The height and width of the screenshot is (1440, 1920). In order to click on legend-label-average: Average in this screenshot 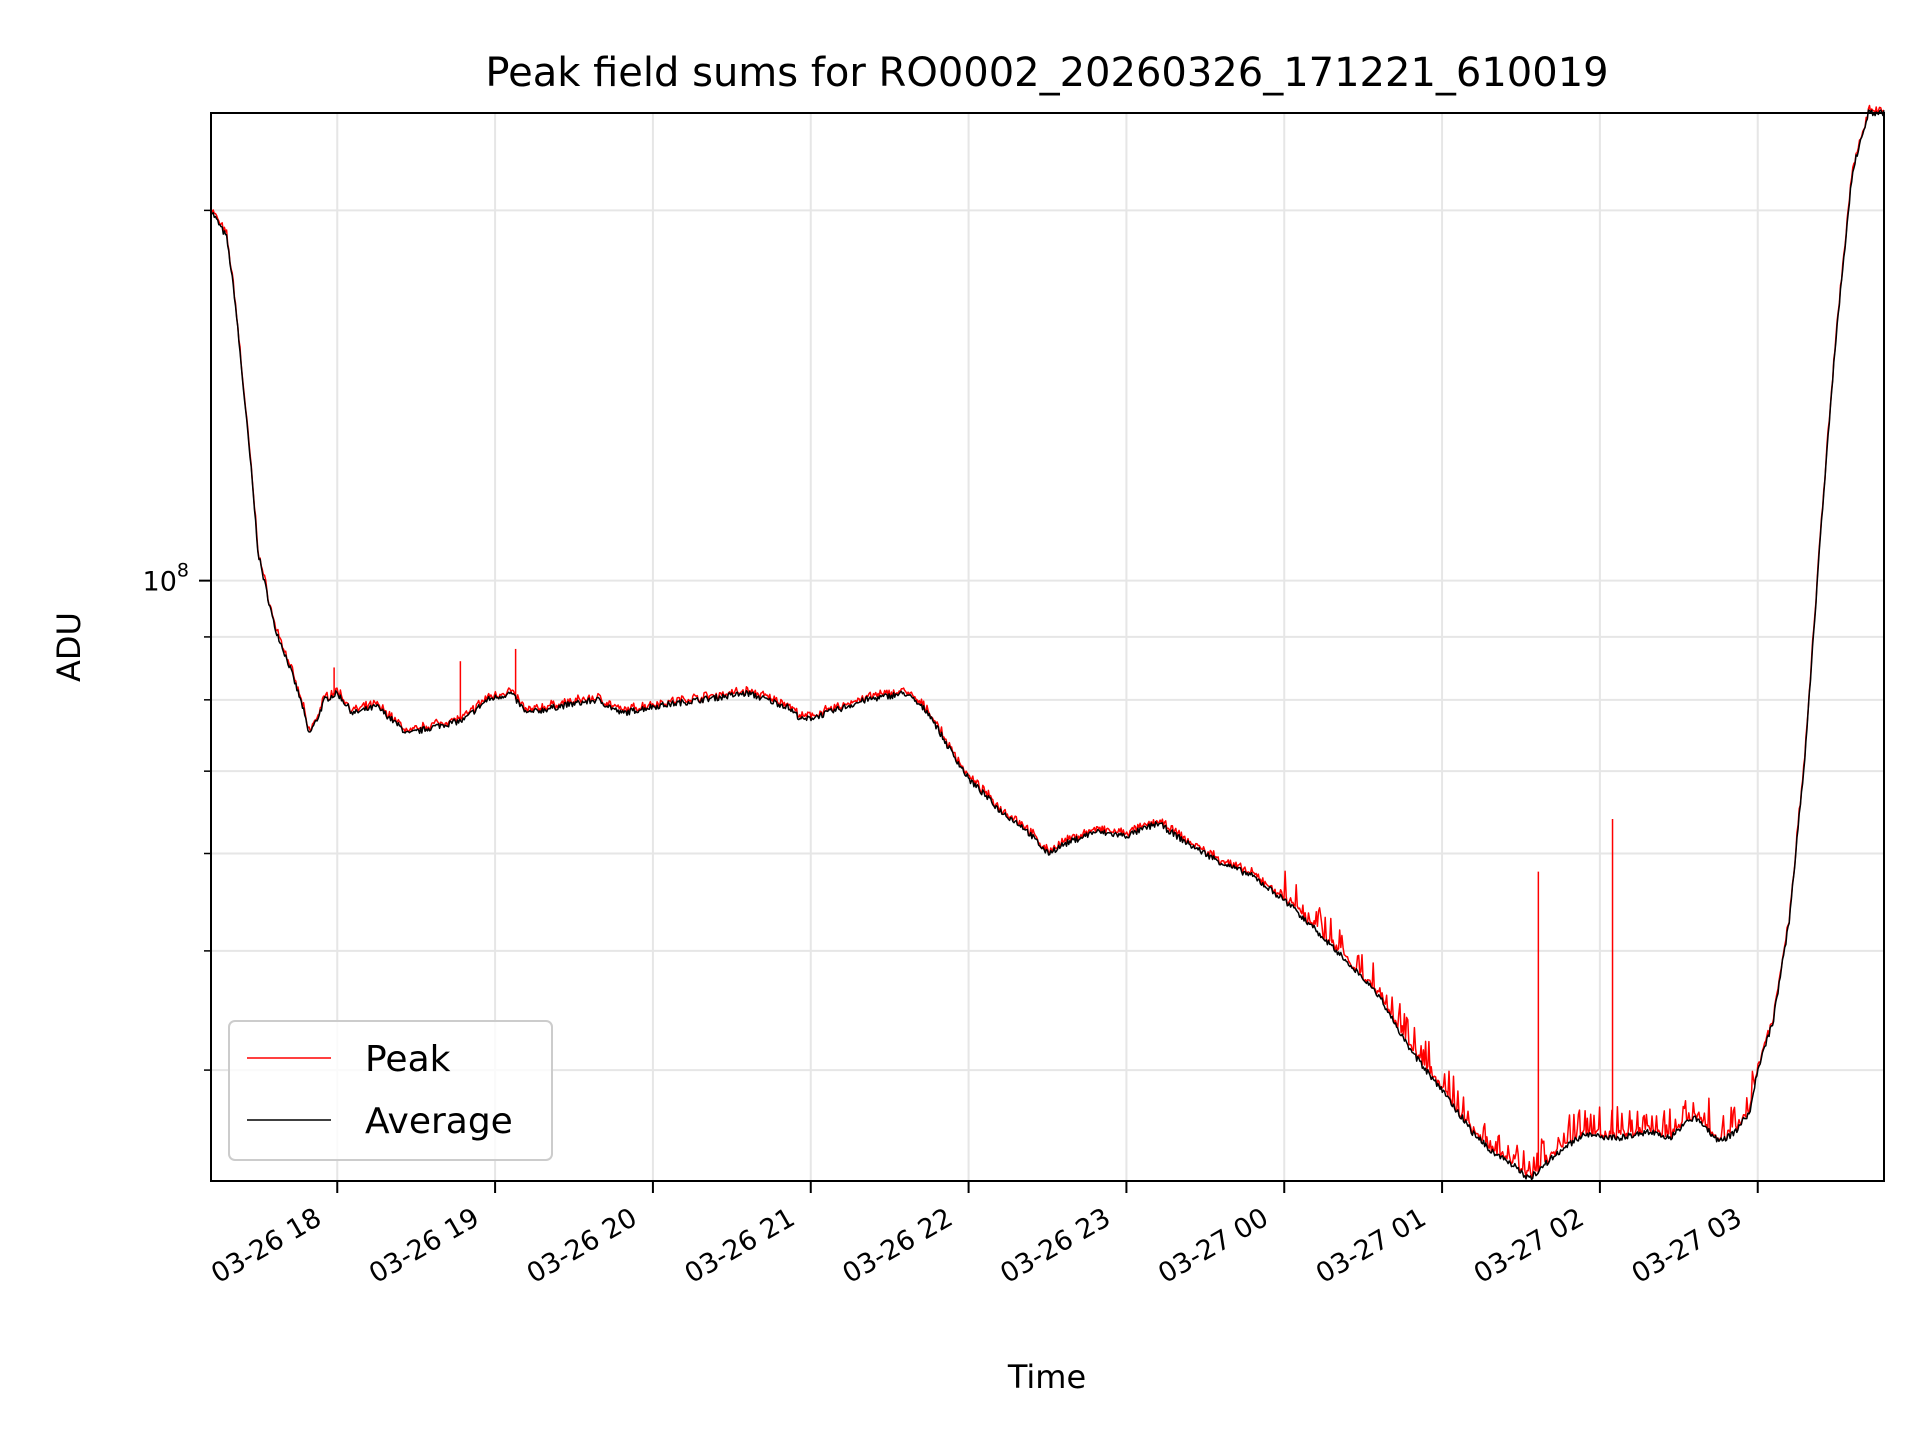, I will do `click(439, 1121)`.